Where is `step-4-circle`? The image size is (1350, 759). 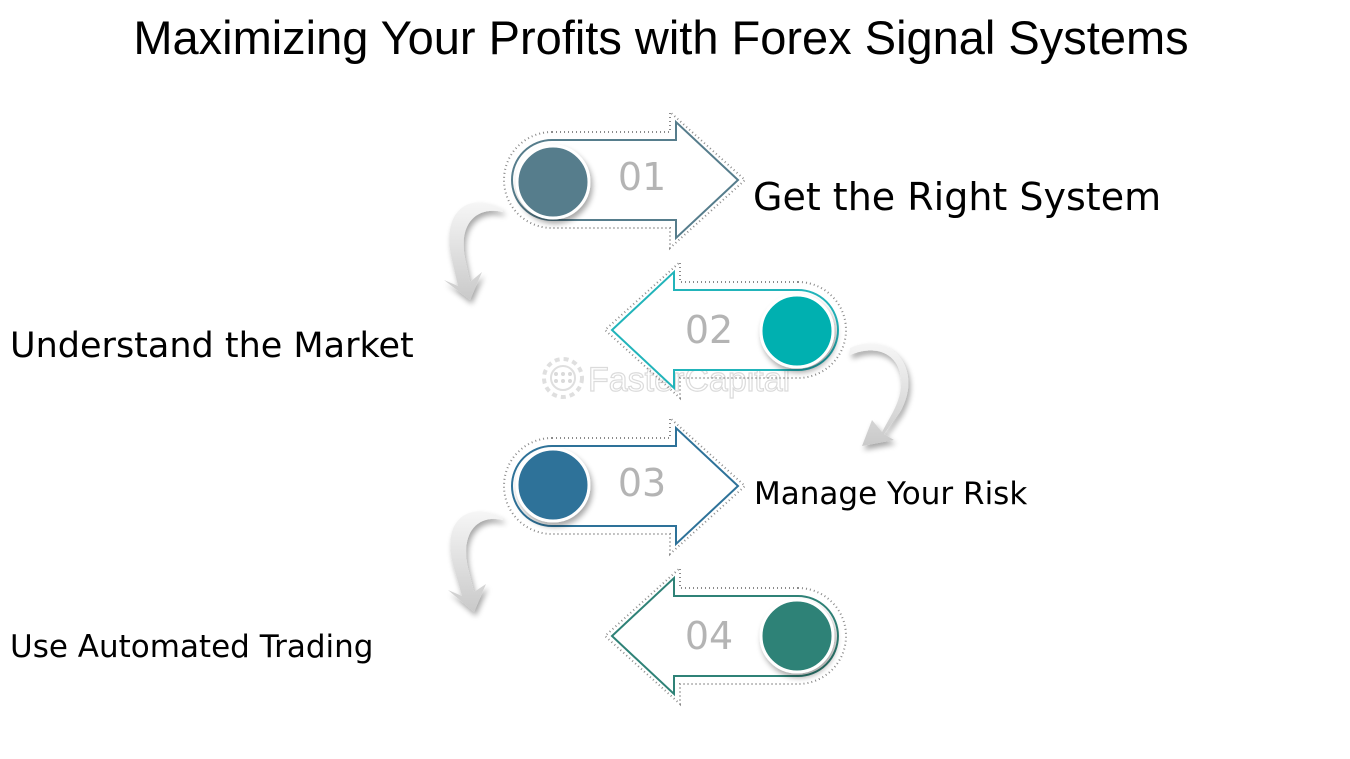 step-4-circle is located at coordinates (797, 636).